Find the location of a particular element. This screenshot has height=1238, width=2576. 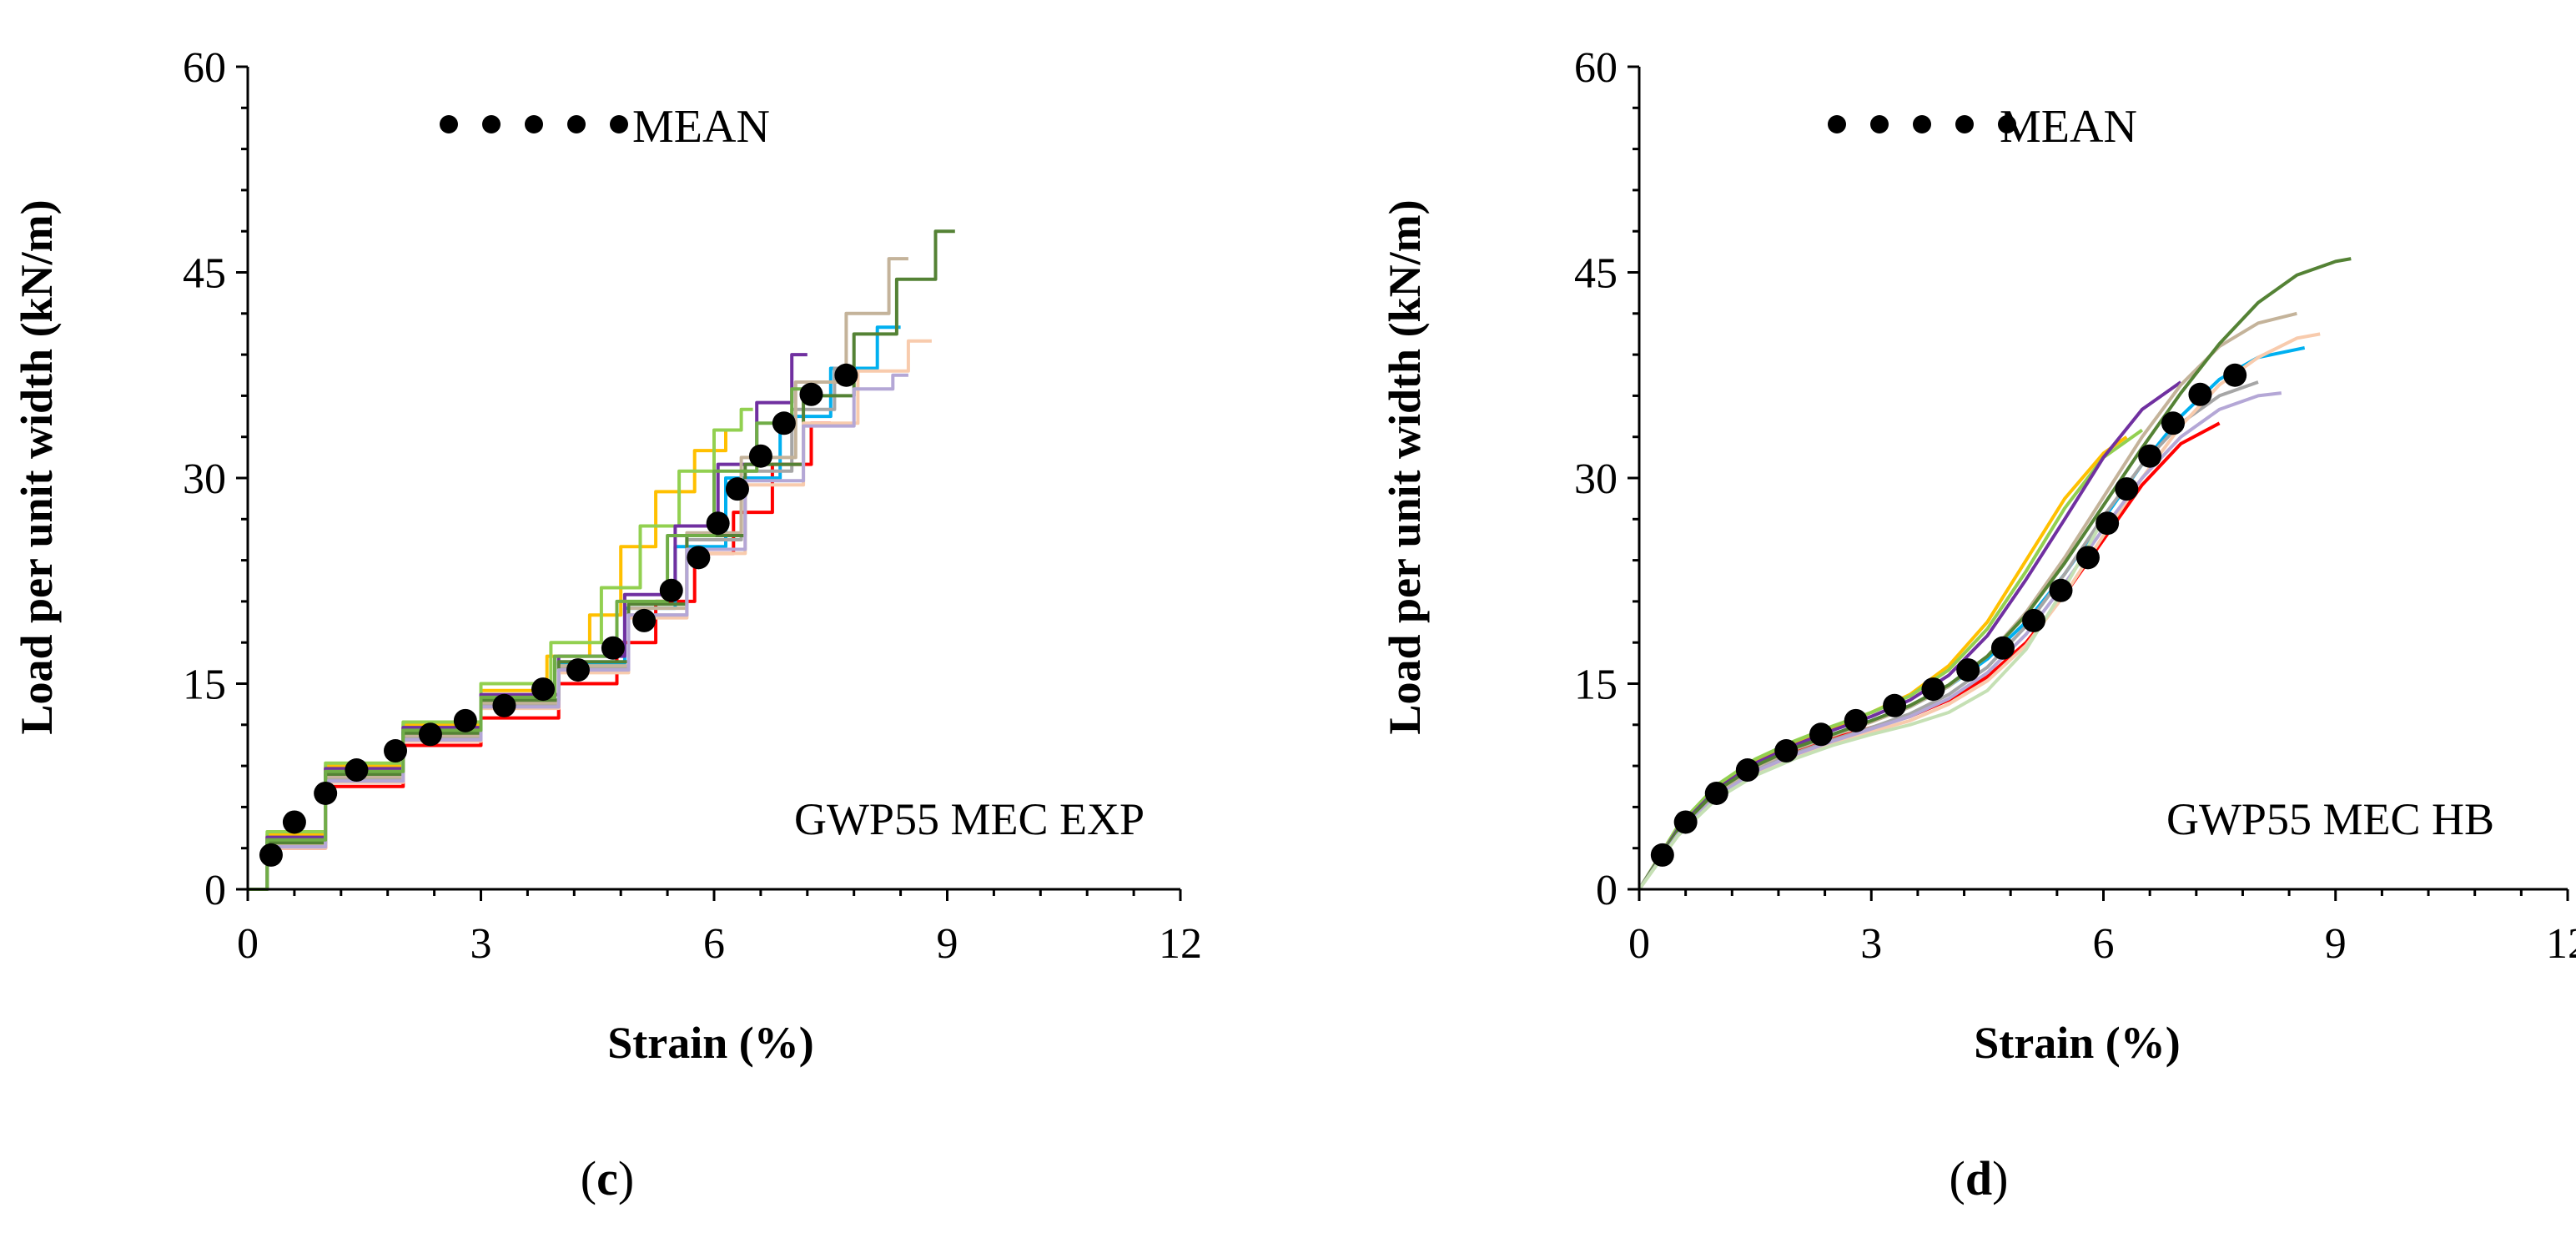

legend-mean-label-d: MEAN is located at coordinates (2068, 127).